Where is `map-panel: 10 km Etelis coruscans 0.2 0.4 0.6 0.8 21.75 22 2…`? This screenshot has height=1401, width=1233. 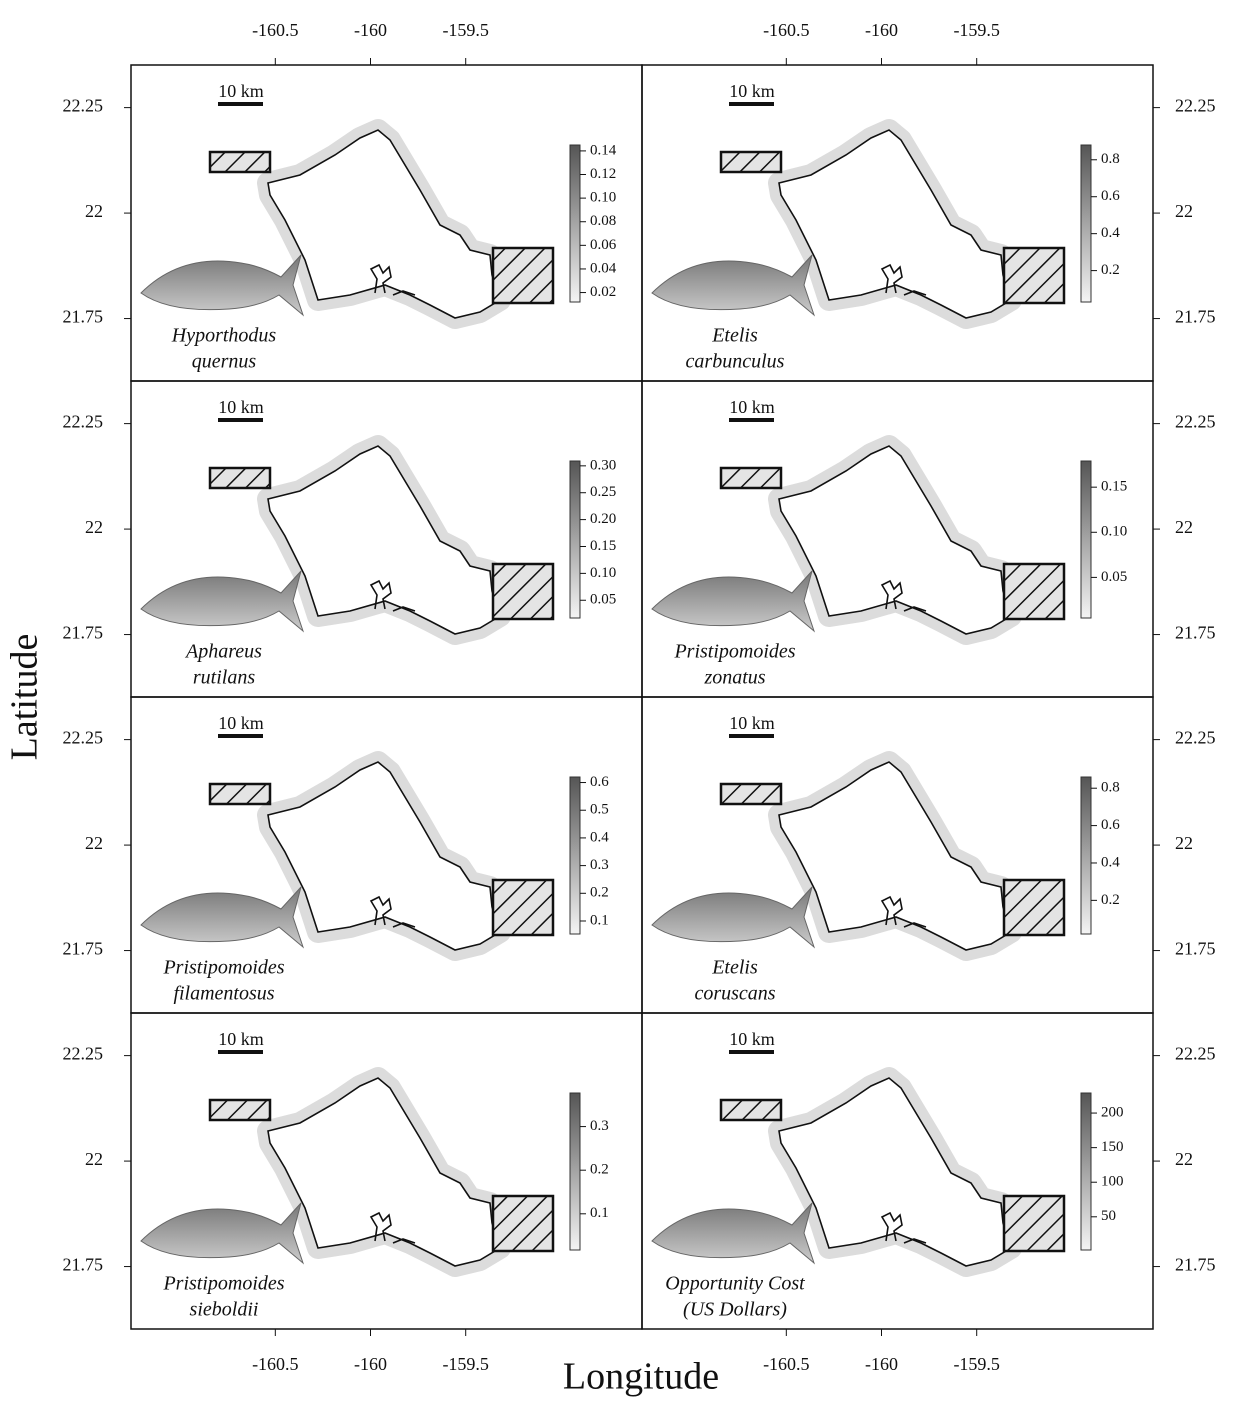
map-panel: 10 km Etelis coruscans 0.2 0.4 0.6 0.8 21.75 22 2… is located at coordinates (928, 855).